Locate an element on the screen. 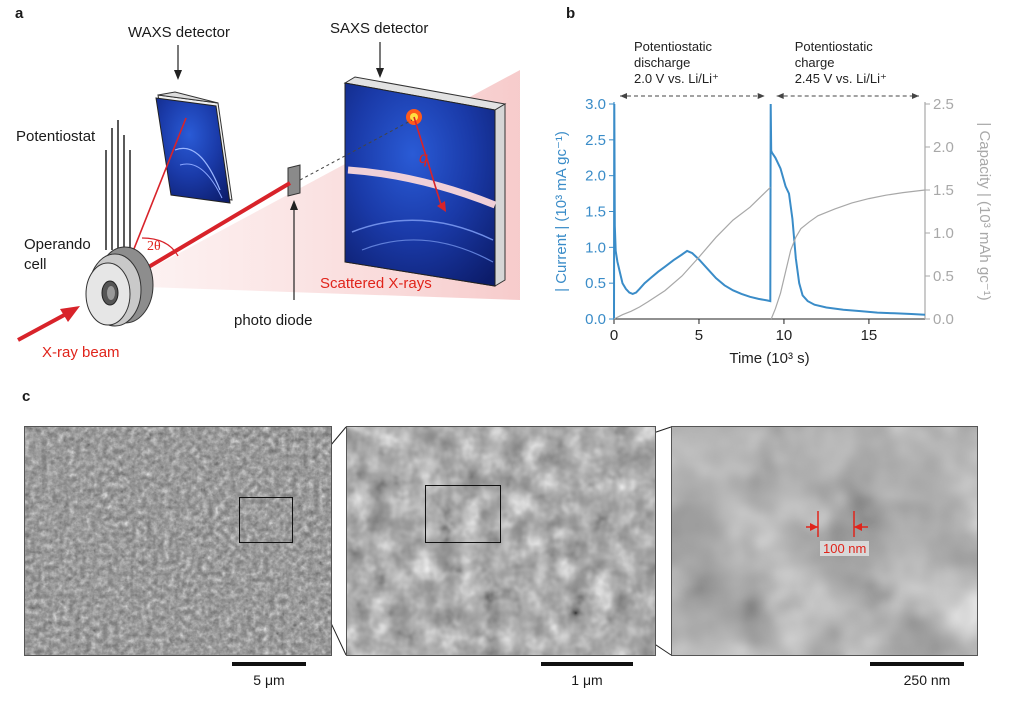 The width and height of the screenshot is (1033, 716). x-tick-label: 0 is located at coordinates (614, 335).